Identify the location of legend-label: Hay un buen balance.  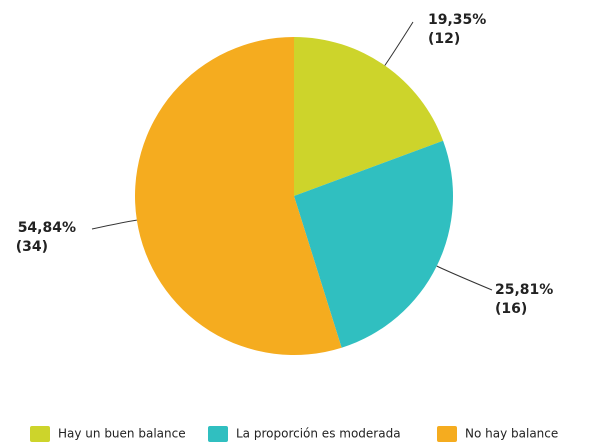
(122, 434).